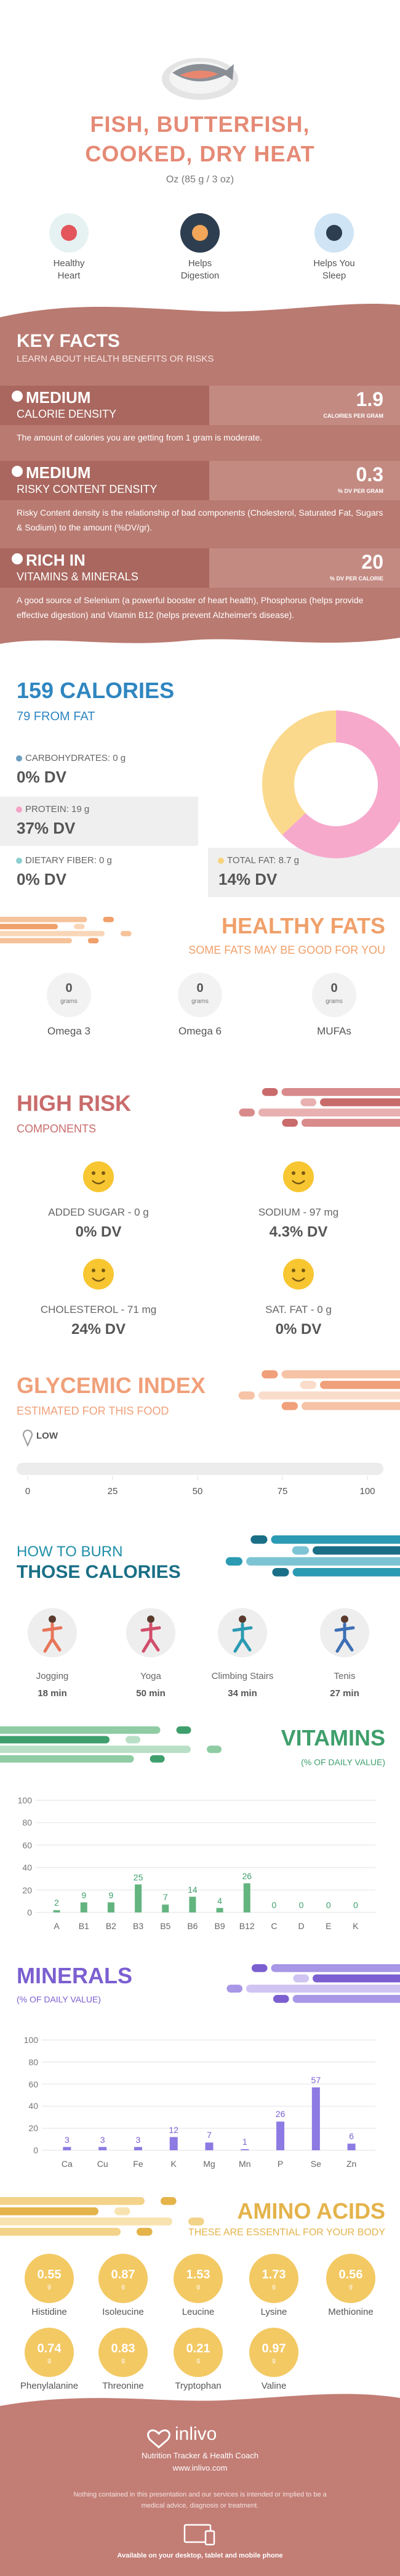  What do you see at coordinates (138, 2139) in the screenshot?
I see `bar-value-label: 3` at bounding box center [138, 2139].